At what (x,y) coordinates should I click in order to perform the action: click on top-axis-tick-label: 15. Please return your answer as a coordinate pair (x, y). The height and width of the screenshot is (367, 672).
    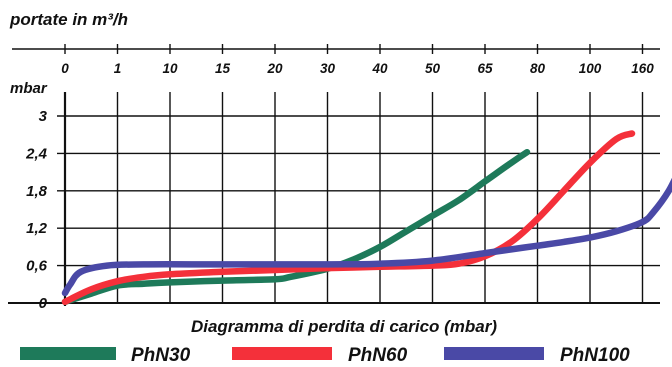
    Looking at the image, I should click on (223, 68).